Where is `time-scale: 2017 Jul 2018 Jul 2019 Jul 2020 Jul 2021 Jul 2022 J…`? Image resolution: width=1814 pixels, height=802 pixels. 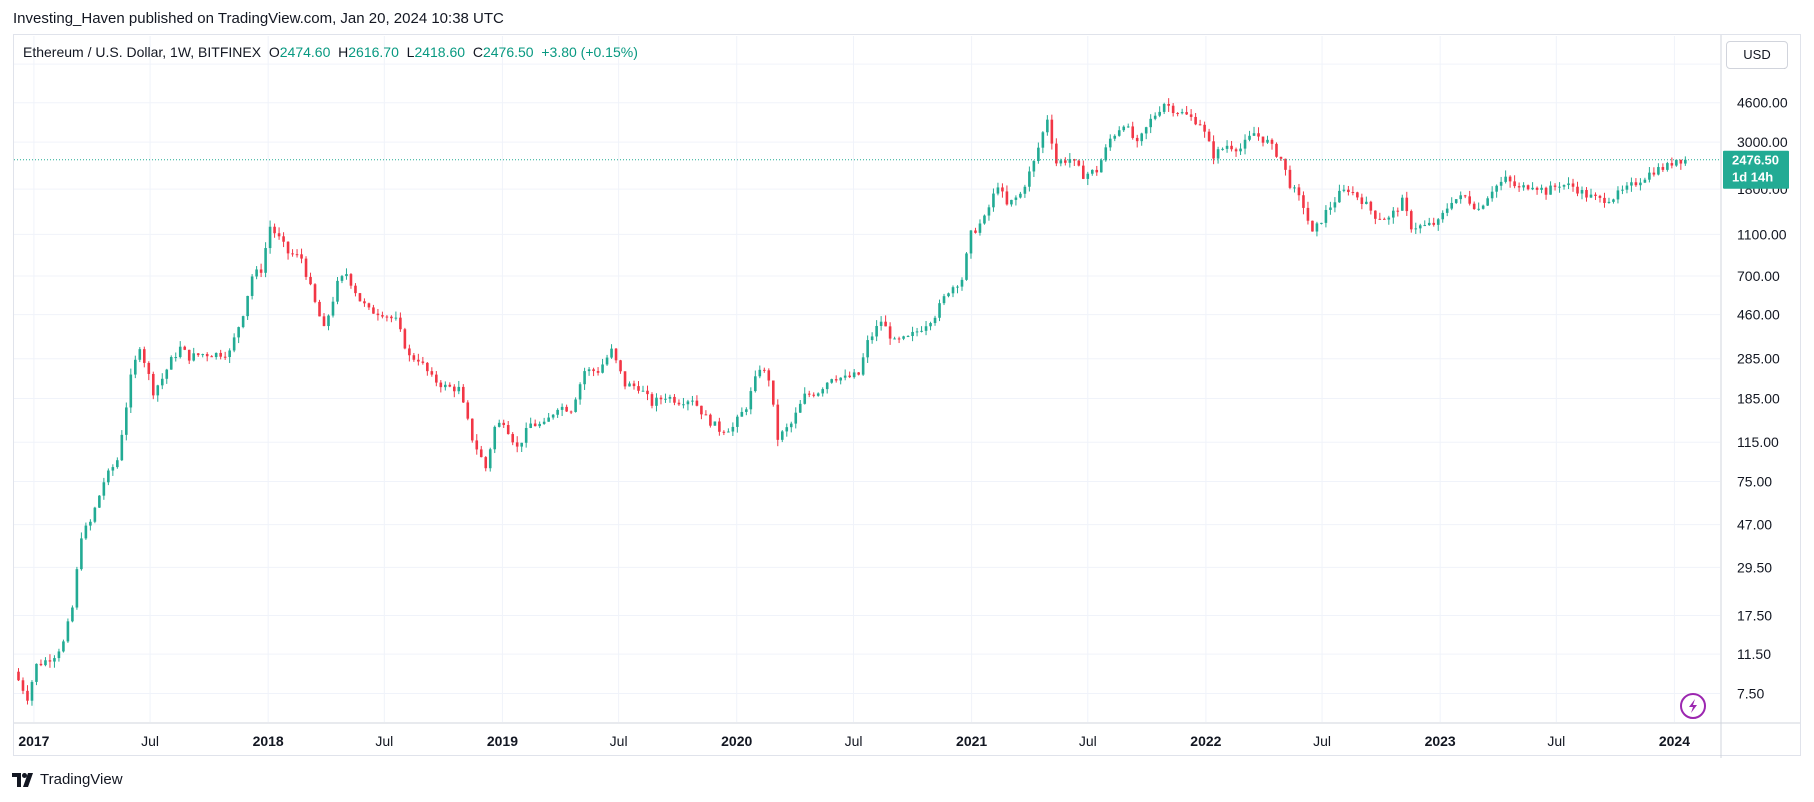 time-scale: 2017 Jul 2018 Jul 2019 Jul 2020 Jul 2021 Jul 2022 J… is located at coordinates (854, 741).